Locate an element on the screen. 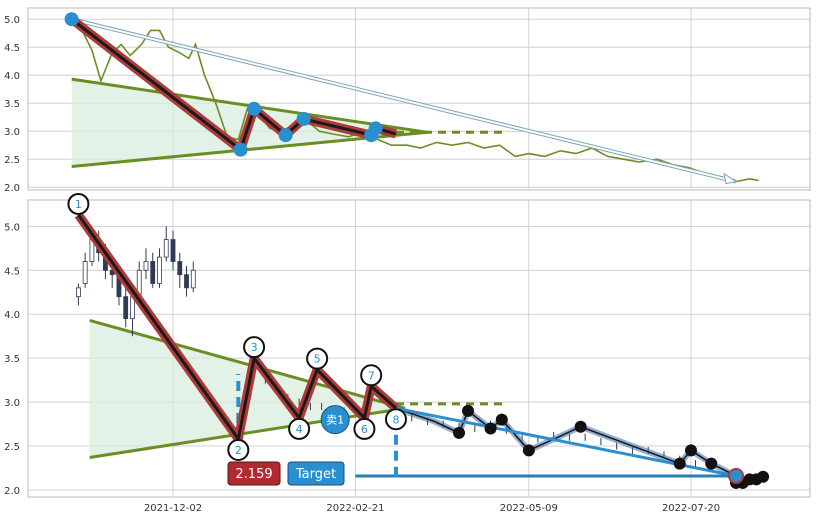 The width and height of the screenshot is (816, 524). upper-trendline is located at coordinates (247, 364).